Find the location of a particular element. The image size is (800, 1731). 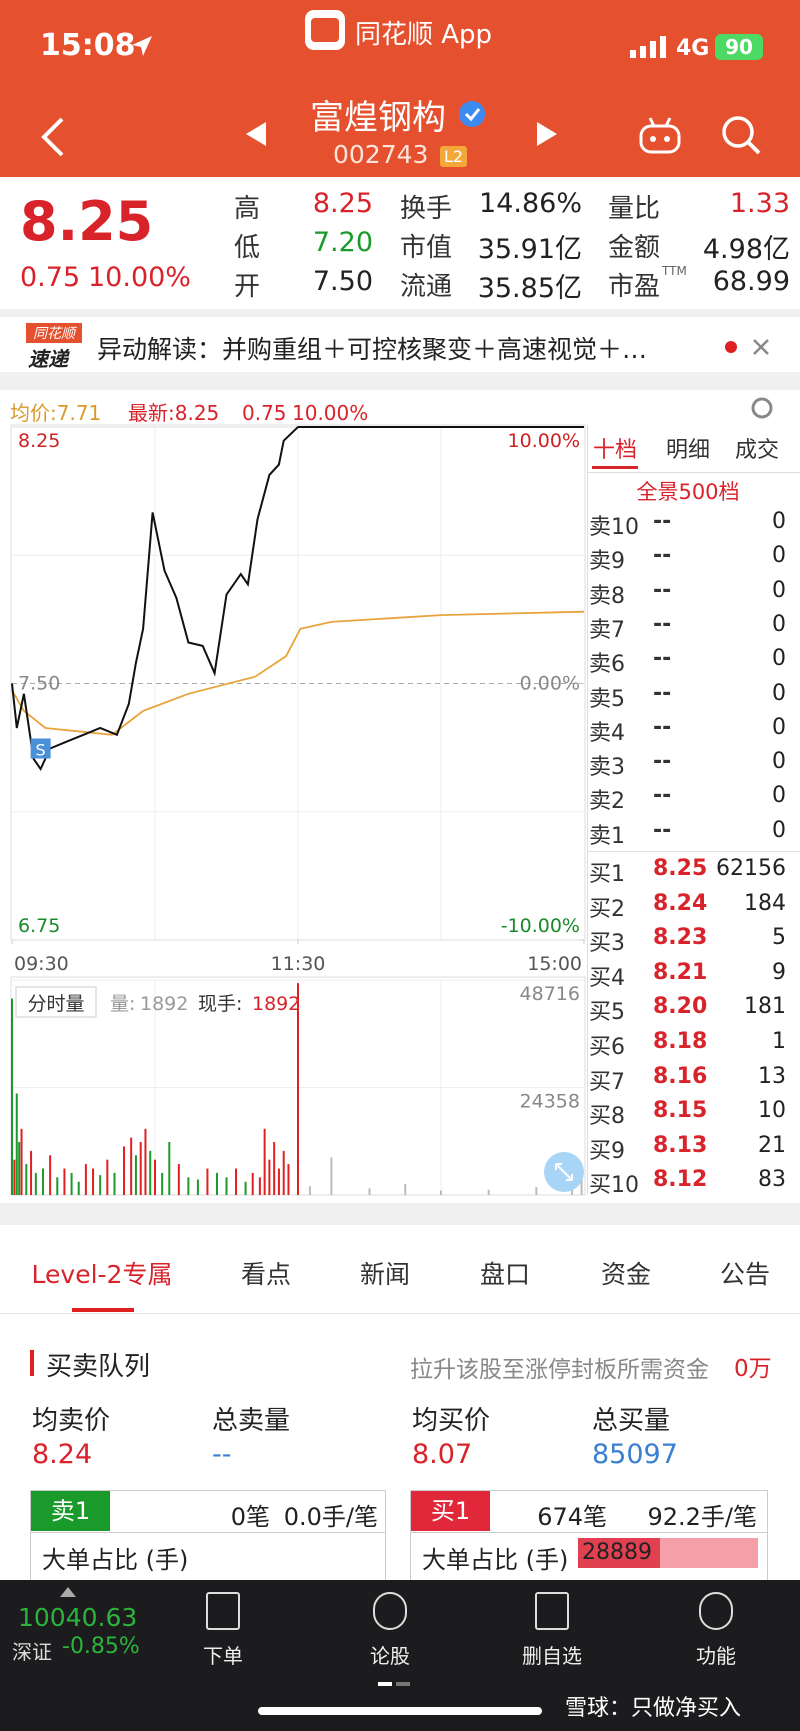

next-stock is located at coordinates (547, 134).